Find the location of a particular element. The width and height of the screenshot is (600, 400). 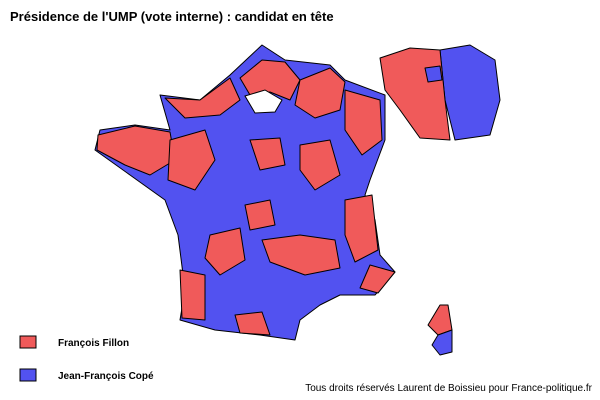

region-east is located at coordinates (363, 122).